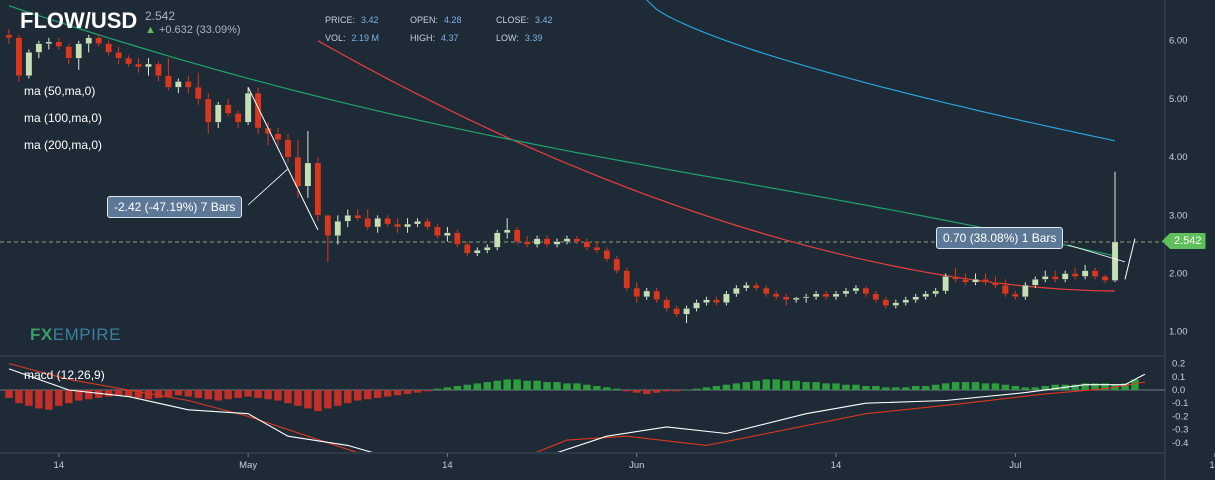 This screenshot has height=480, width=1215. I want to click on ma200-label: ma (200,ma,0), so click(63, 145).